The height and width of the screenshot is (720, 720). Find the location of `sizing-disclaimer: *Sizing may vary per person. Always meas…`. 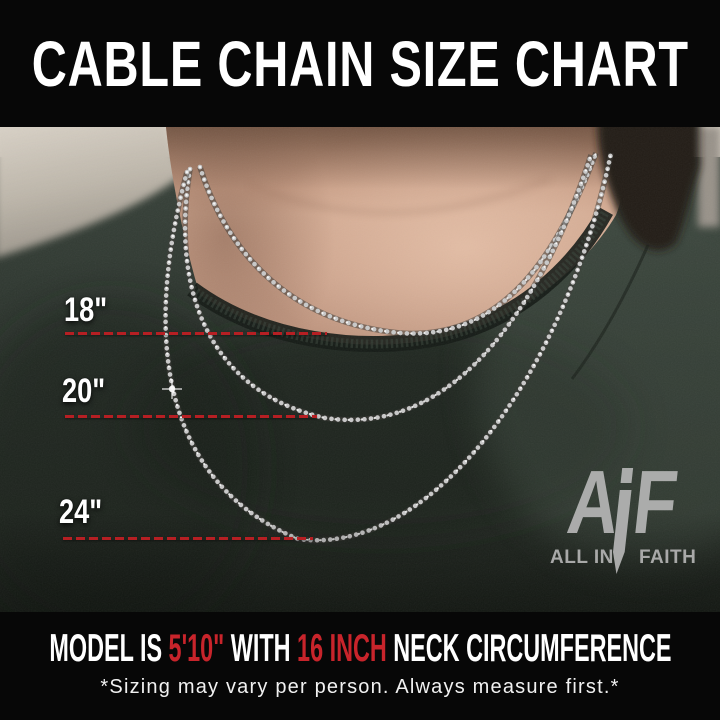

sizing-disclaimer: *Sizing may vary per person. Always meas… is located at coordinates (360, 687).